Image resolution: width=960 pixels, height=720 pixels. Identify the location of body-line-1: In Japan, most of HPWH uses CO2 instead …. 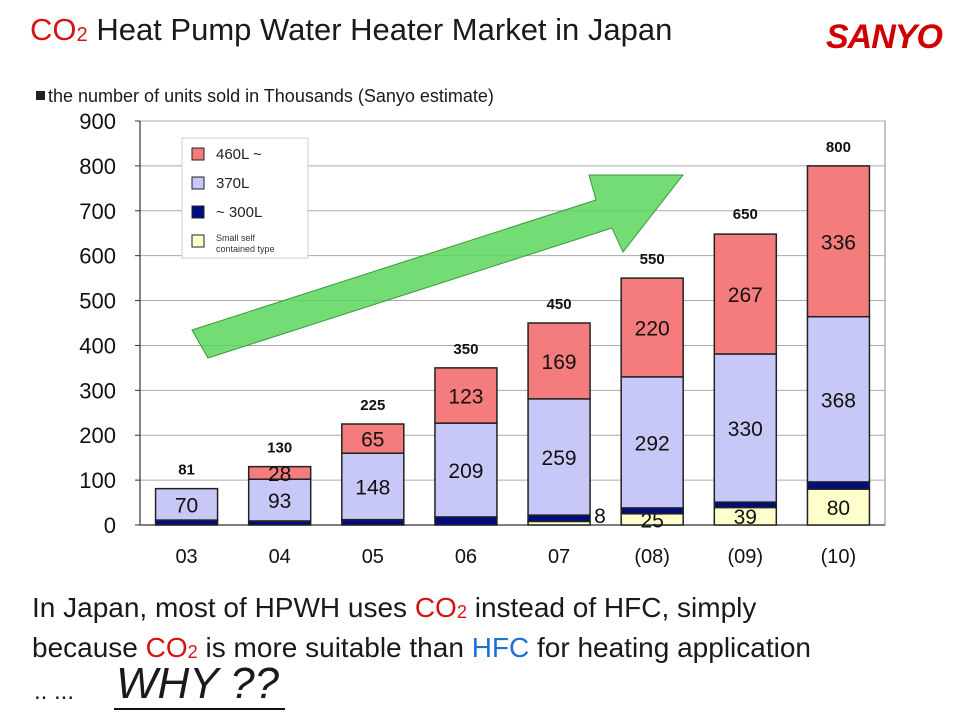
(394, 607).